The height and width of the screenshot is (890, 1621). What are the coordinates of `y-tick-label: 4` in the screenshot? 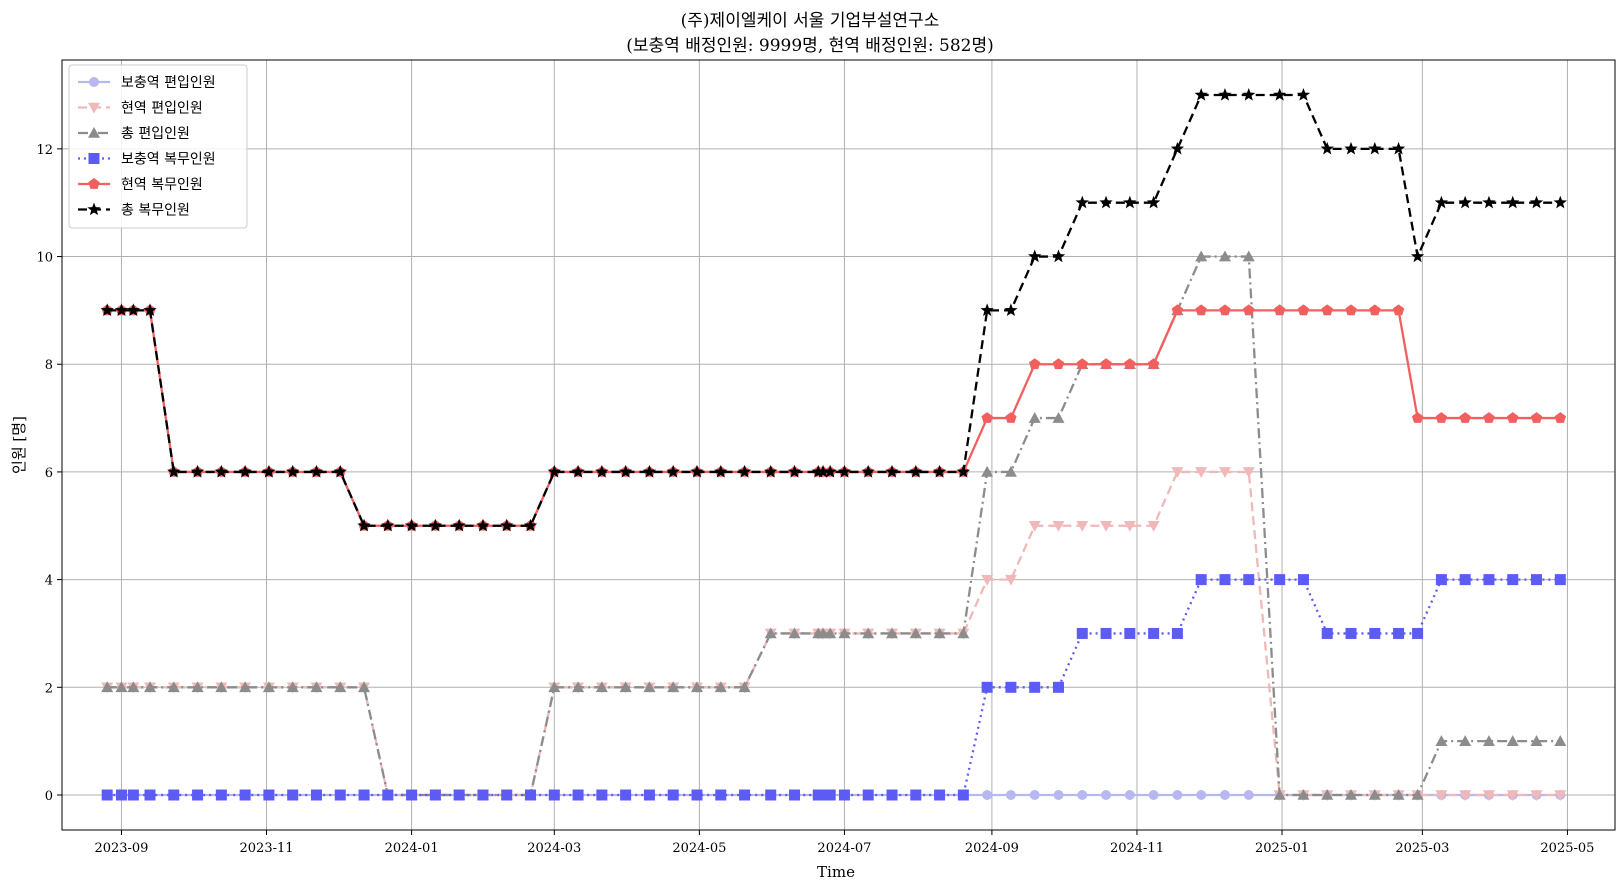 It's located at (49, 581).